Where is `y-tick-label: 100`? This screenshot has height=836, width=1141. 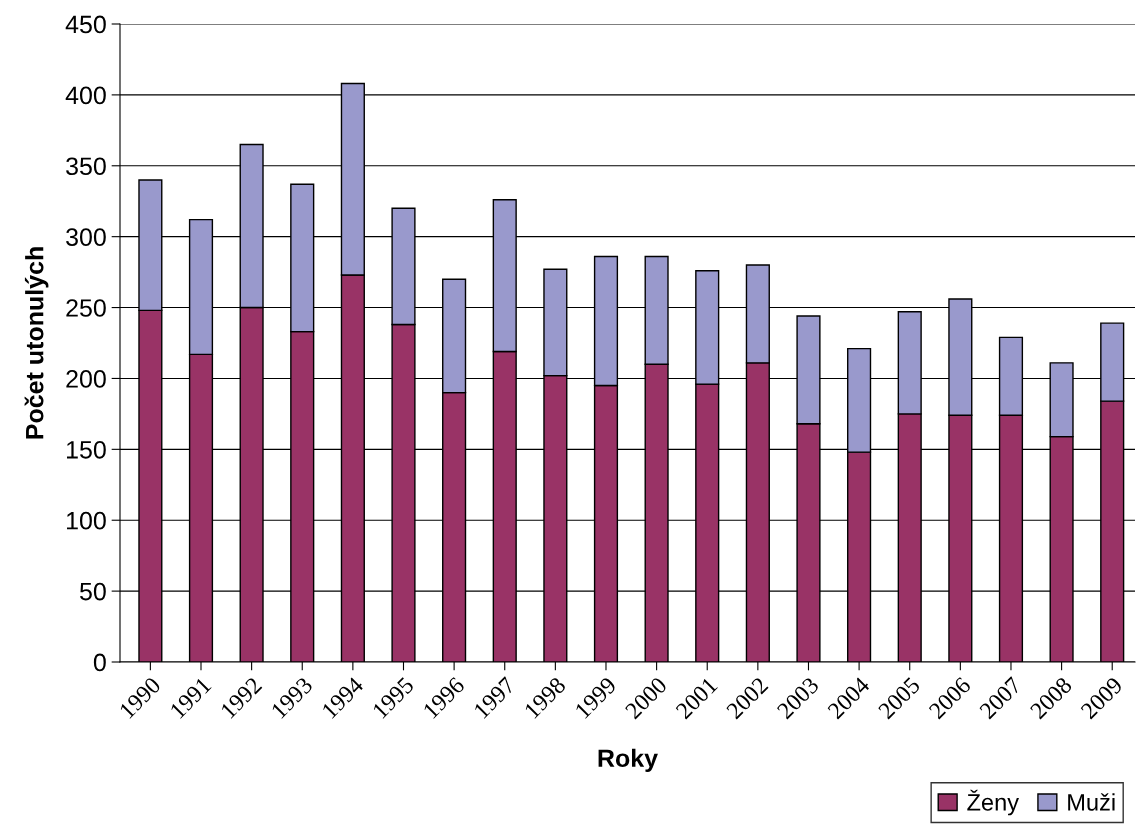 y-tick-label: 100 is located at coordinates (86, 520).